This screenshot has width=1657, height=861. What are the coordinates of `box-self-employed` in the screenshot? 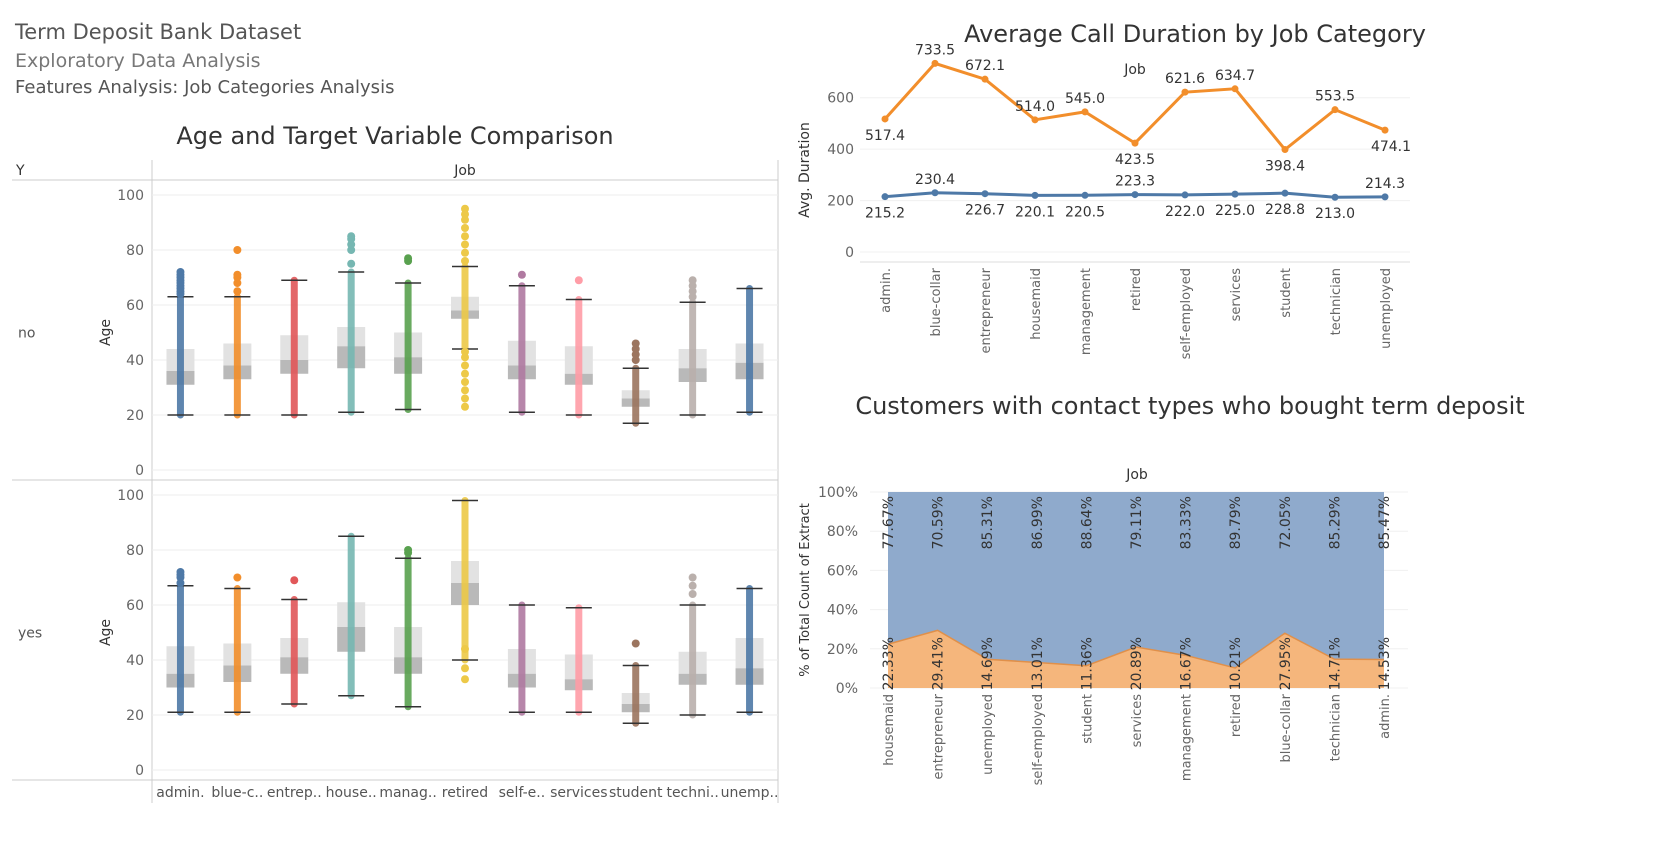 It's located at (521, 658).